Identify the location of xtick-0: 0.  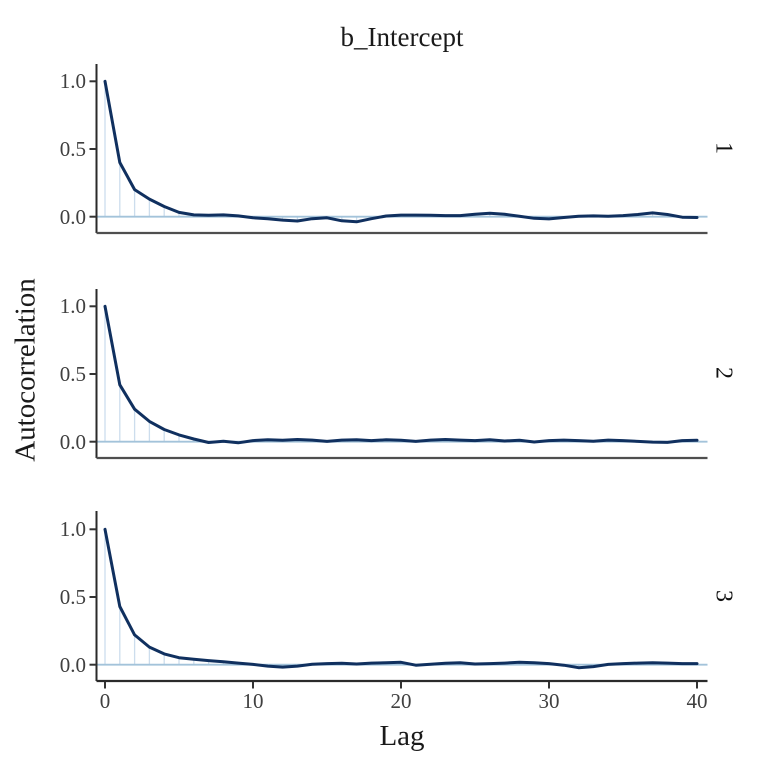
(105, 701).